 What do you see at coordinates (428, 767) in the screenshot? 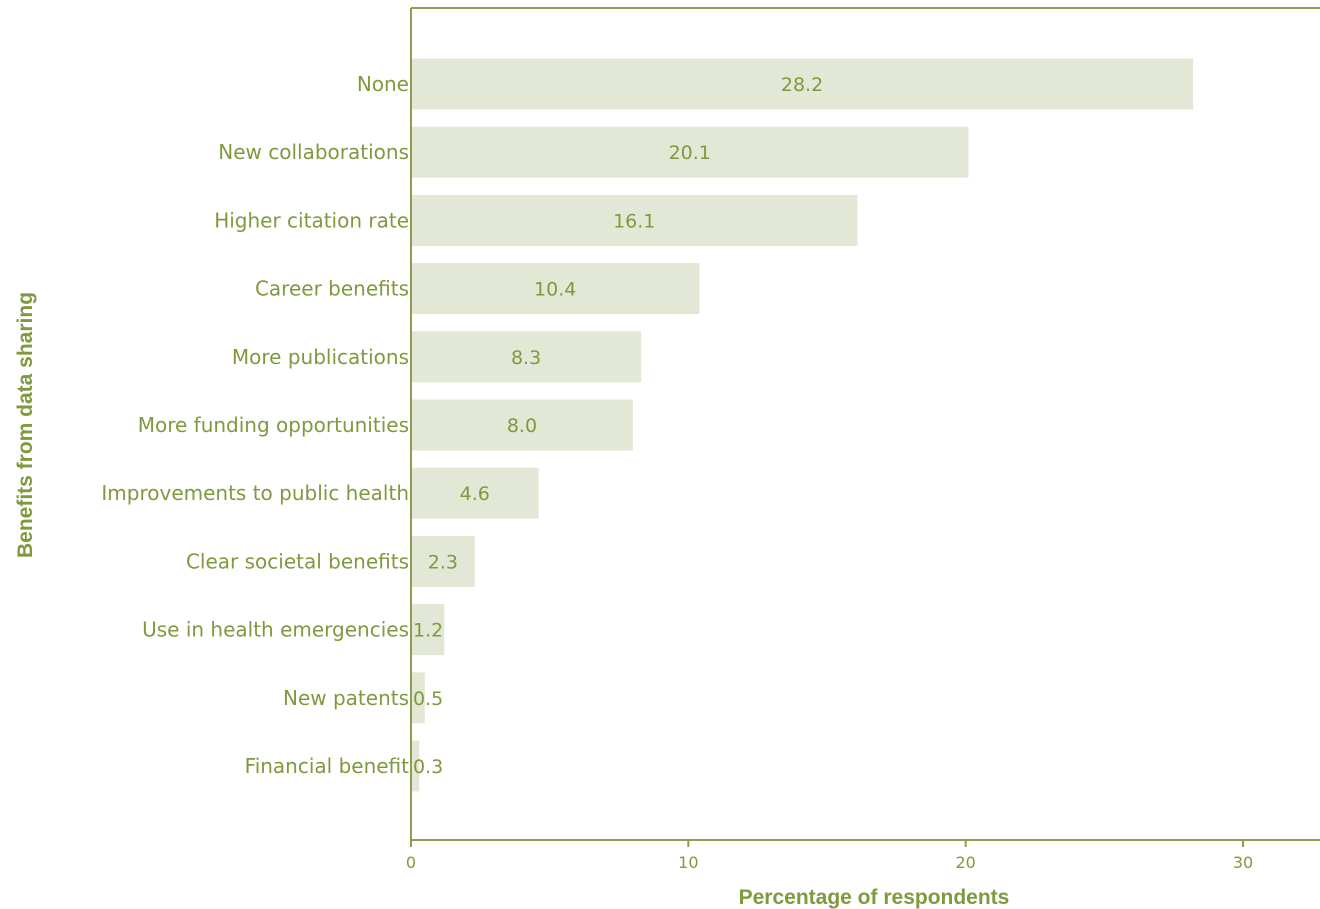
I see `value-label-10: 0.3` at bounding box center [428, 767].